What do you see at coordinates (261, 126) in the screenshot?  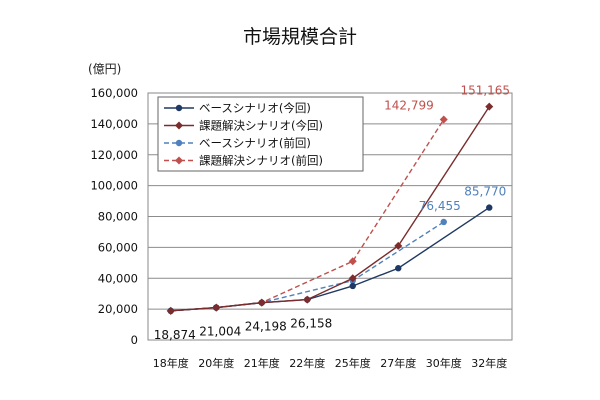 I see `legend-label: 課題解決シナリオ(今回)` at bounding box center [261, 126].